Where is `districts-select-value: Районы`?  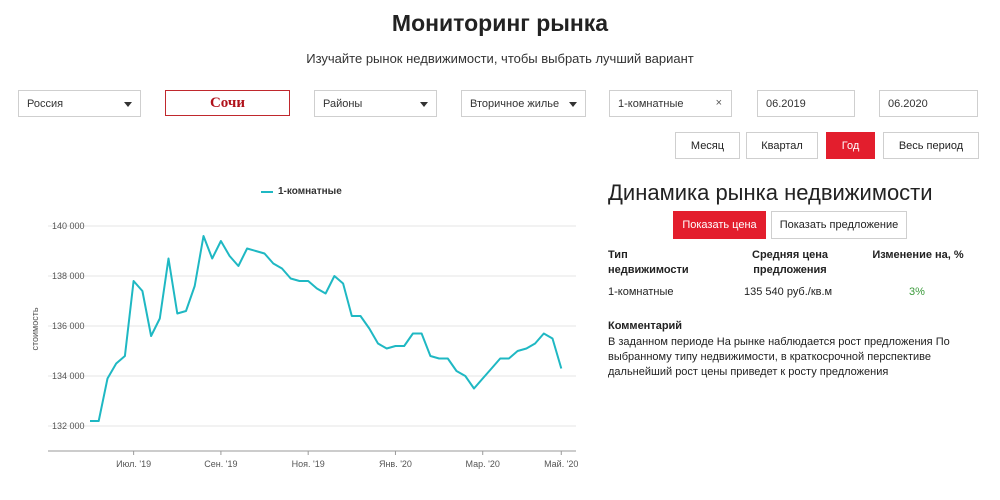
districts-select-value: Районы is located at coordinates (343, 103).